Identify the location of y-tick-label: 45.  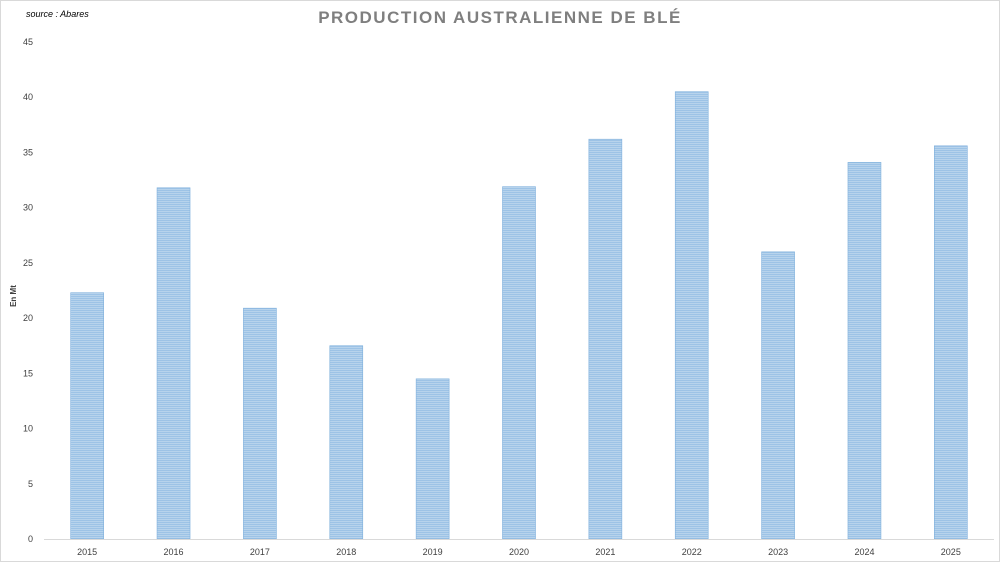
(28, 42).